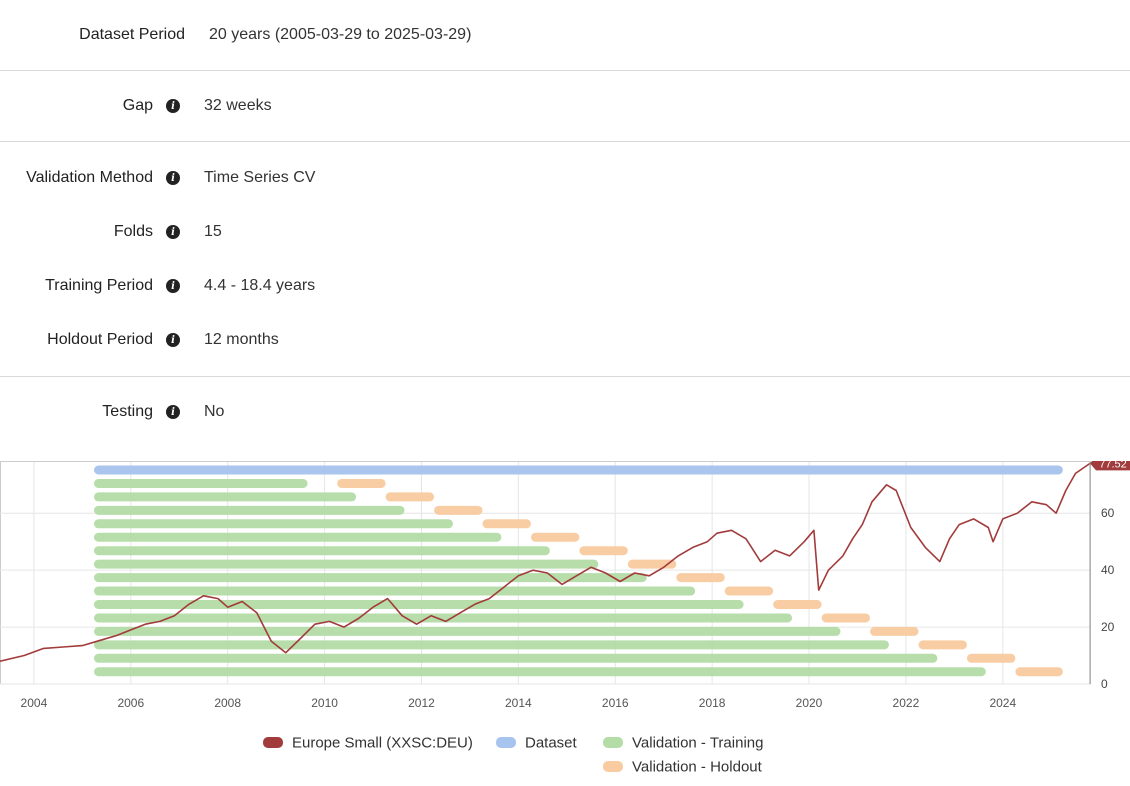 This screenshot has width=1130, height=786. What do you see at coordinates (241, 339) in the screenshot?
I see `holdout-period-value: 12 months` at bounding box center [241, 339].